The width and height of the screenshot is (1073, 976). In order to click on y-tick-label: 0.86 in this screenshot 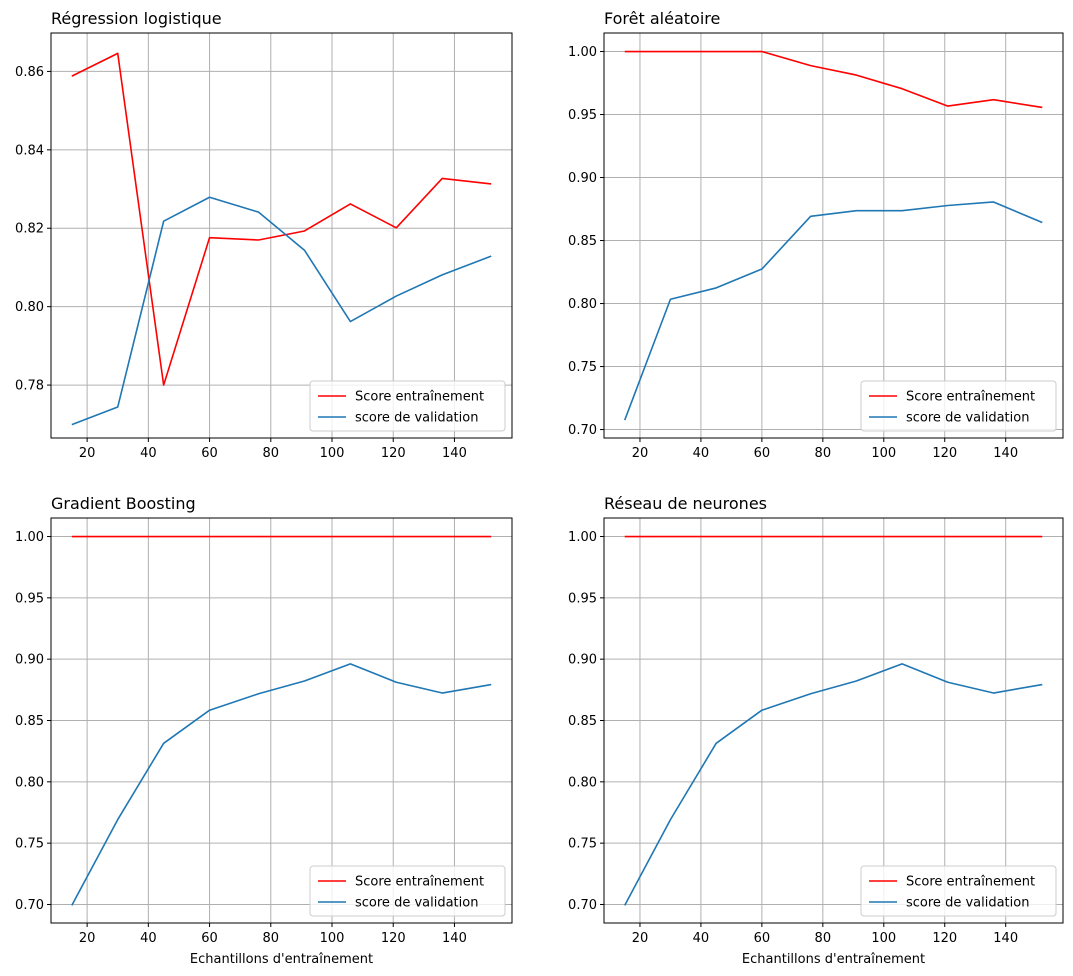, I will do `click(29, 72)`.